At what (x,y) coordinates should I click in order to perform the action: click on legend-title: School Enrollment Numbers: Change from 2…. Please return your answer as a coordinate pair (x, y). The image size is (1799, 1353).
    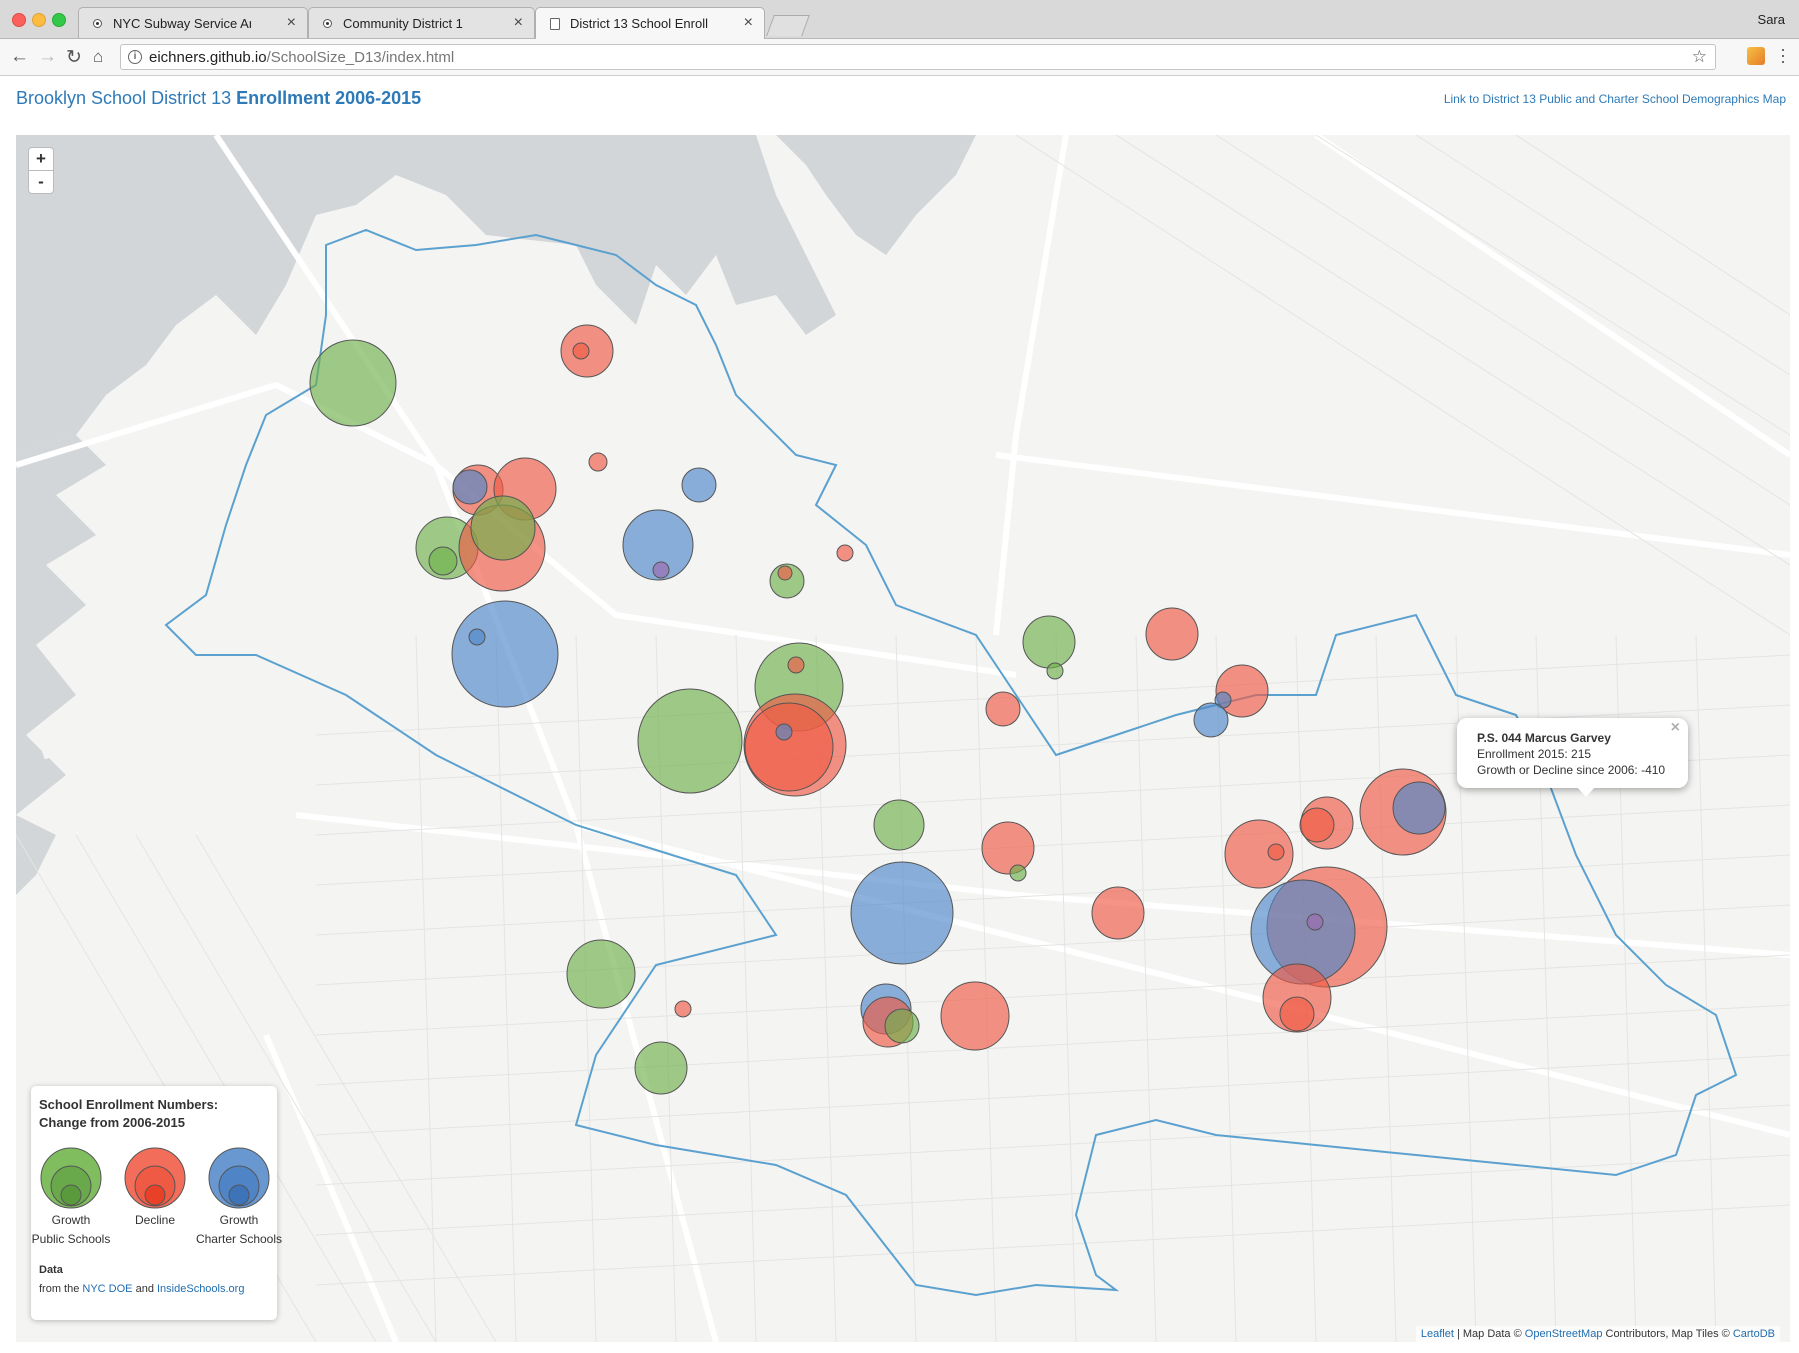
    Looking at the image, I should click on (129, 1113).